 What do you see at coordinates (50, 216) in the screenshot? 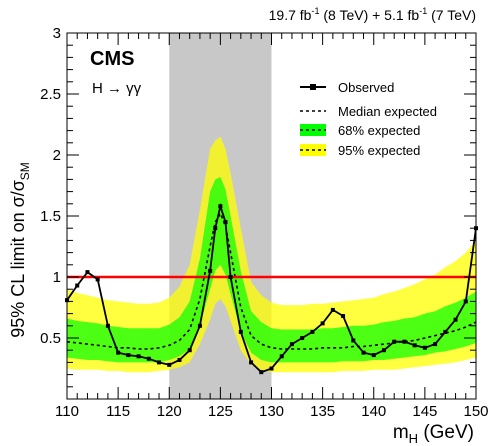
I see `y-tick-label: 1.5` at bounding box center [50, 216].